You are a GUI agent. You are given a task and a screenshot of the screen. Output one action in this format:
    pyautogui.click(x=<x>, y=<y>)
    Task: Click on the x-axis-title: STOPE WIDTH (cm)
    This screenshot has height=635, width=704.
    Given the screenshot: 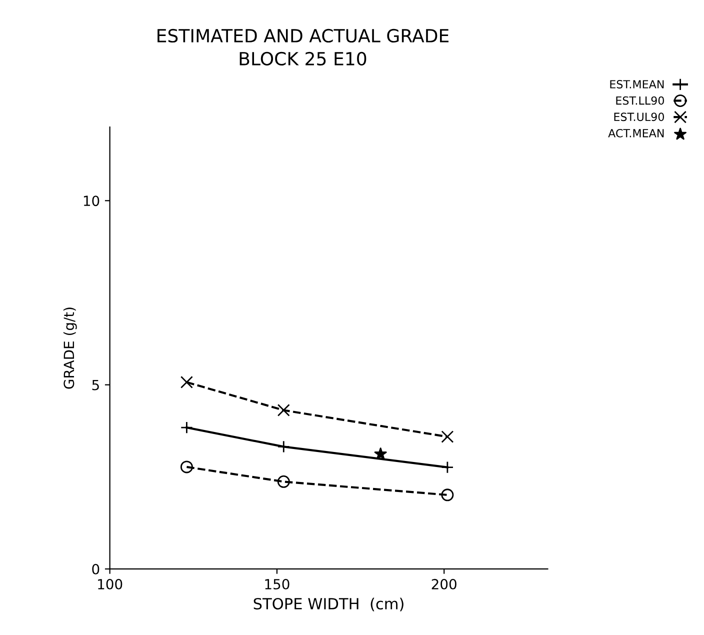 What is the action you would take?
    pyautogui.click(x=329, y=605)
    